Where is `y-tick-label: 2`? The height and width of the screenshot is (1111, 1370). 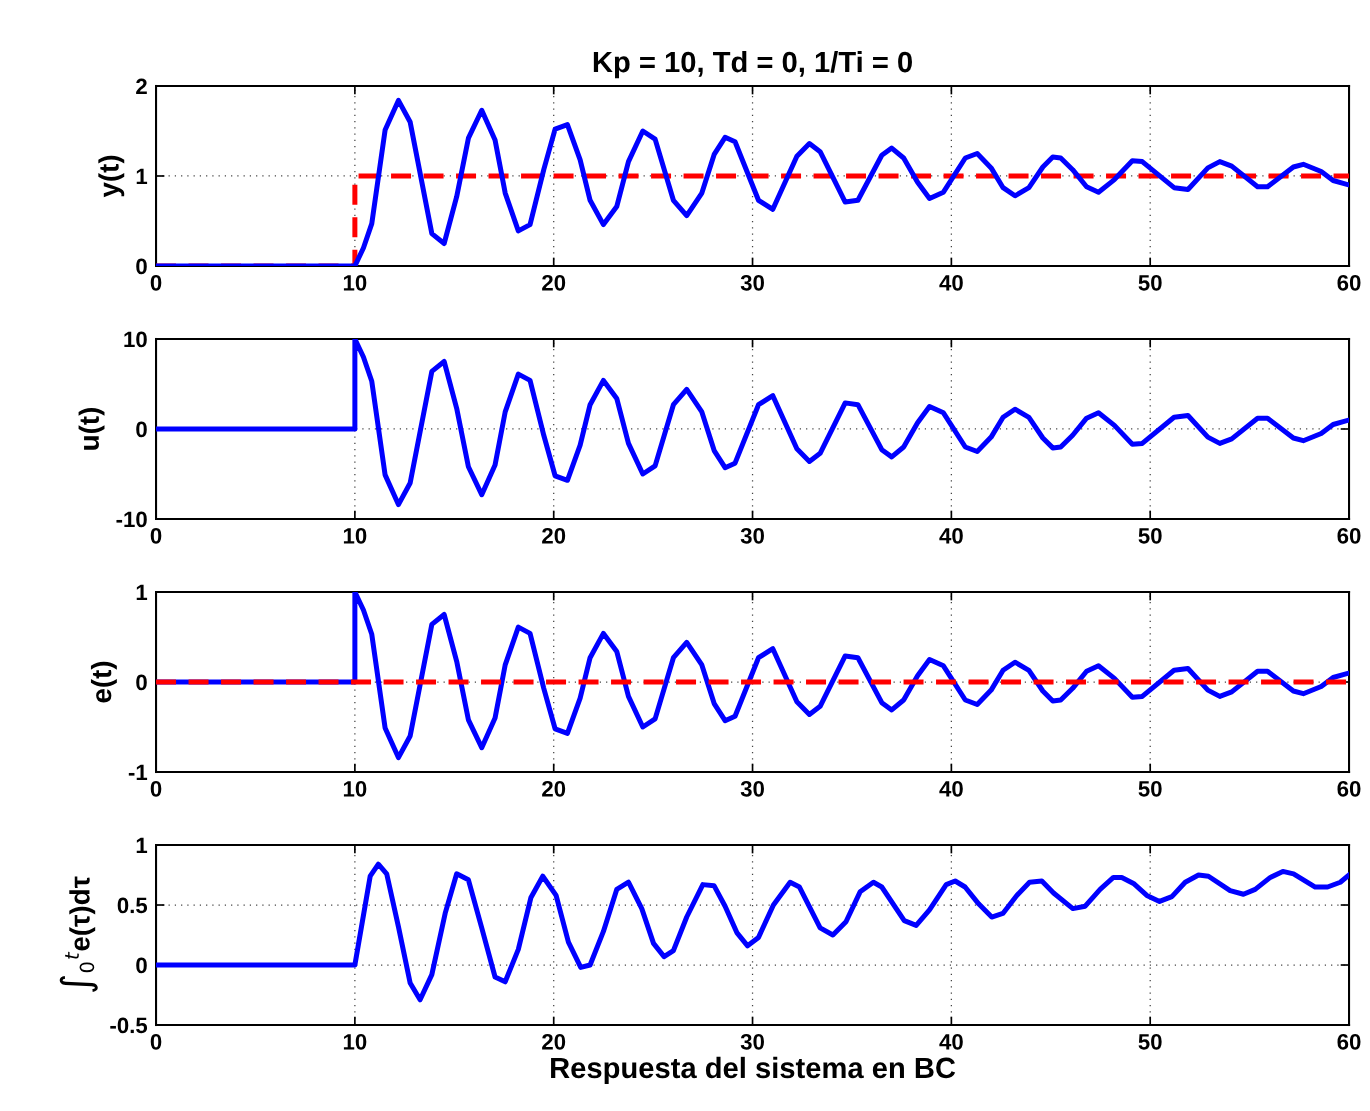 y-tick-label: 2 is located at coordinates (141, 86).